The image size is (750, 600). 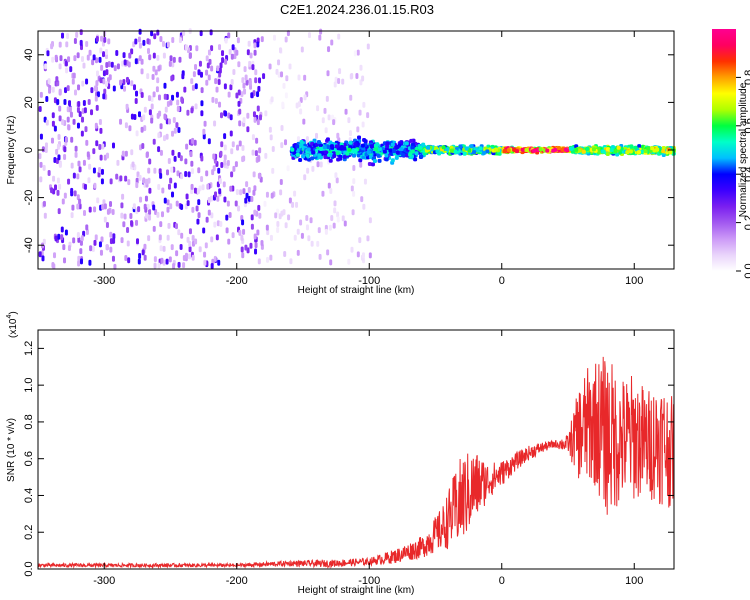 What do you see at coordinates (29, 495) in the screenshot?
I see `y-tick-label: 0.4` at bounding box center [29, 495].